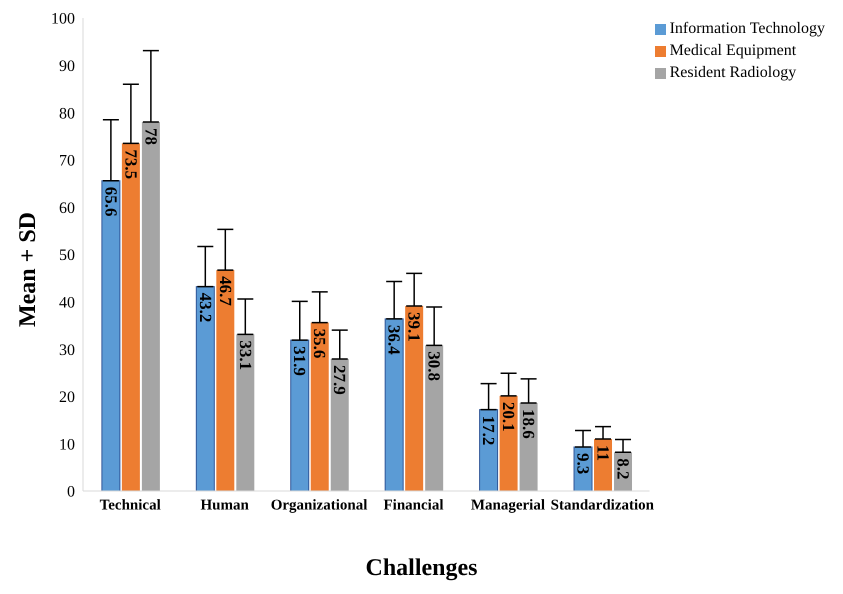 The height and width of the screenshot is (594, 843). I want to click on data-label: 11, so click(603, 453).